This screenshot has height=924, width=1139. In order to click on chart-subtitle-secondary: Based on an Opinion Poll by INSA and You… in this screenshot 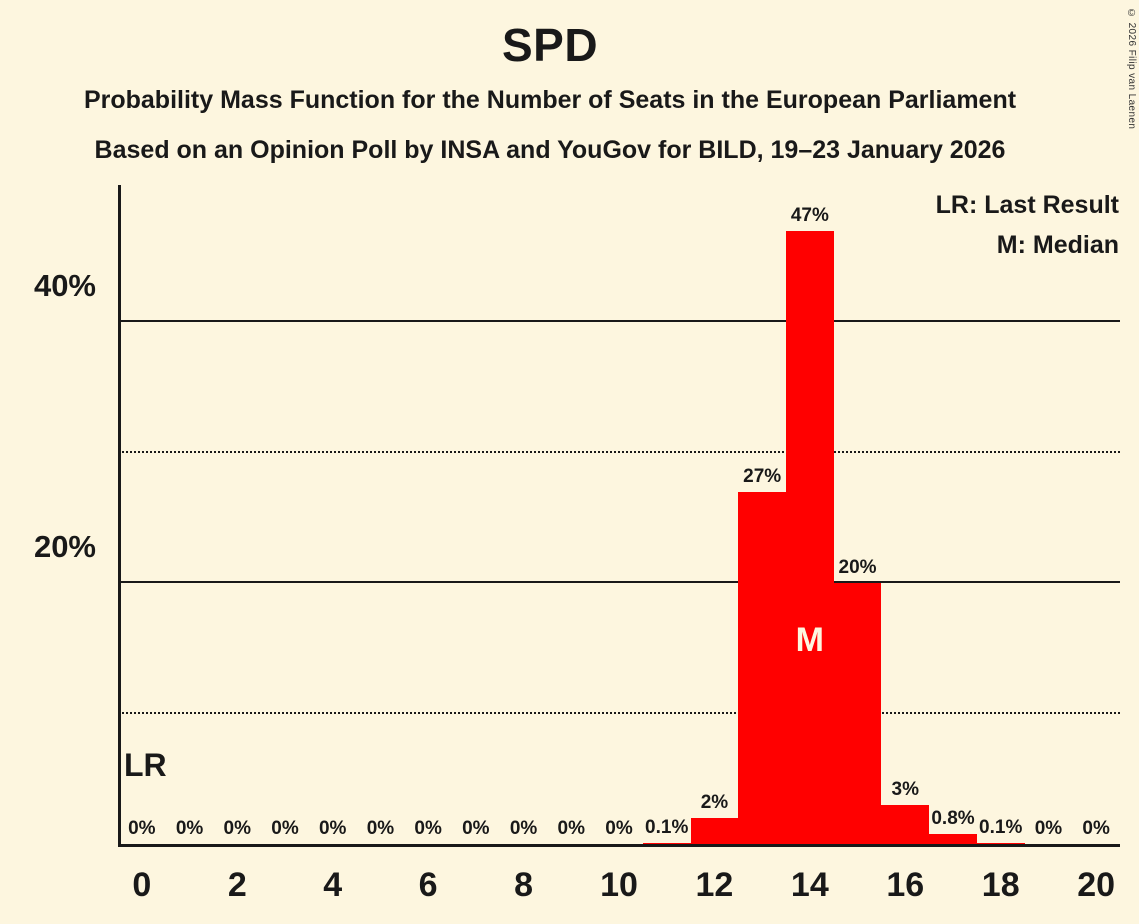, I will do `click(550, 150)`.